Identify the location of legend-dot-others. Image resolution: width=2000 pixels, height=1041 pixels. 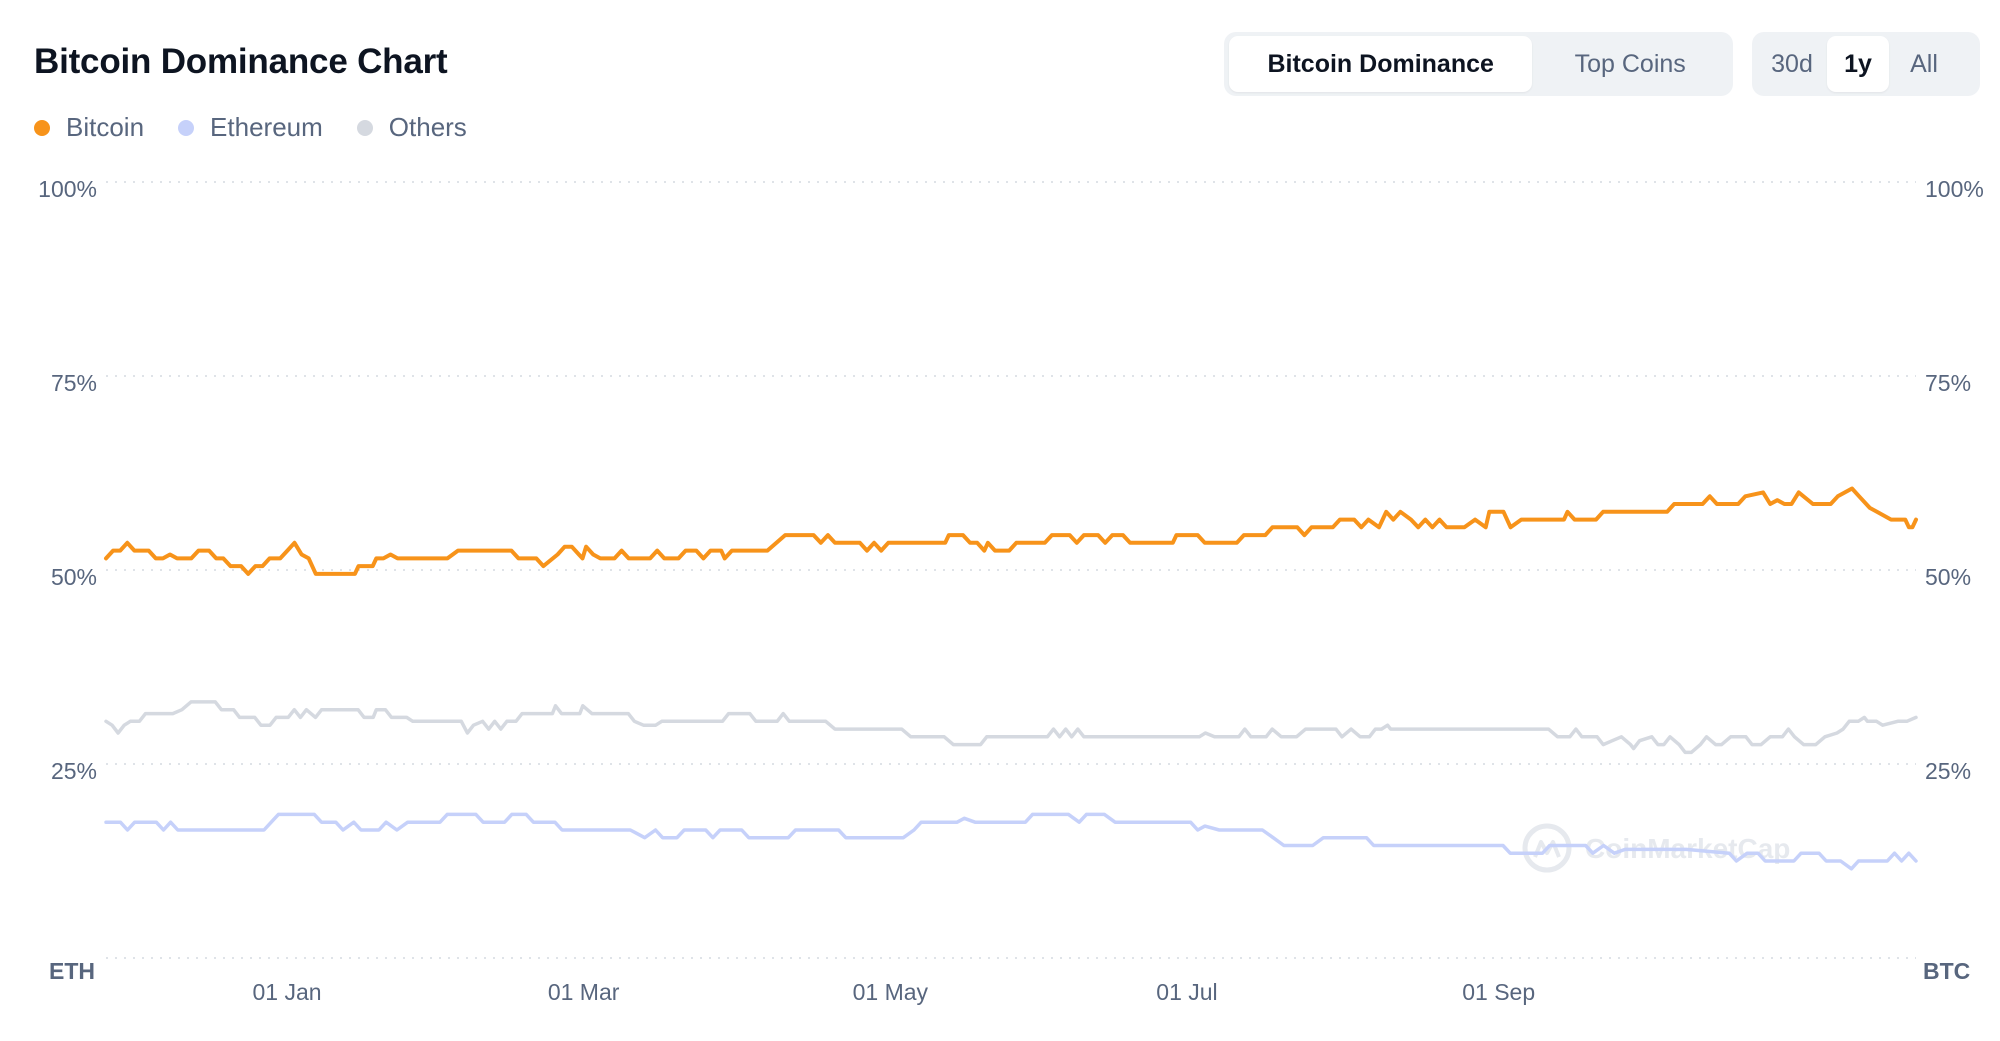
(364, 127).